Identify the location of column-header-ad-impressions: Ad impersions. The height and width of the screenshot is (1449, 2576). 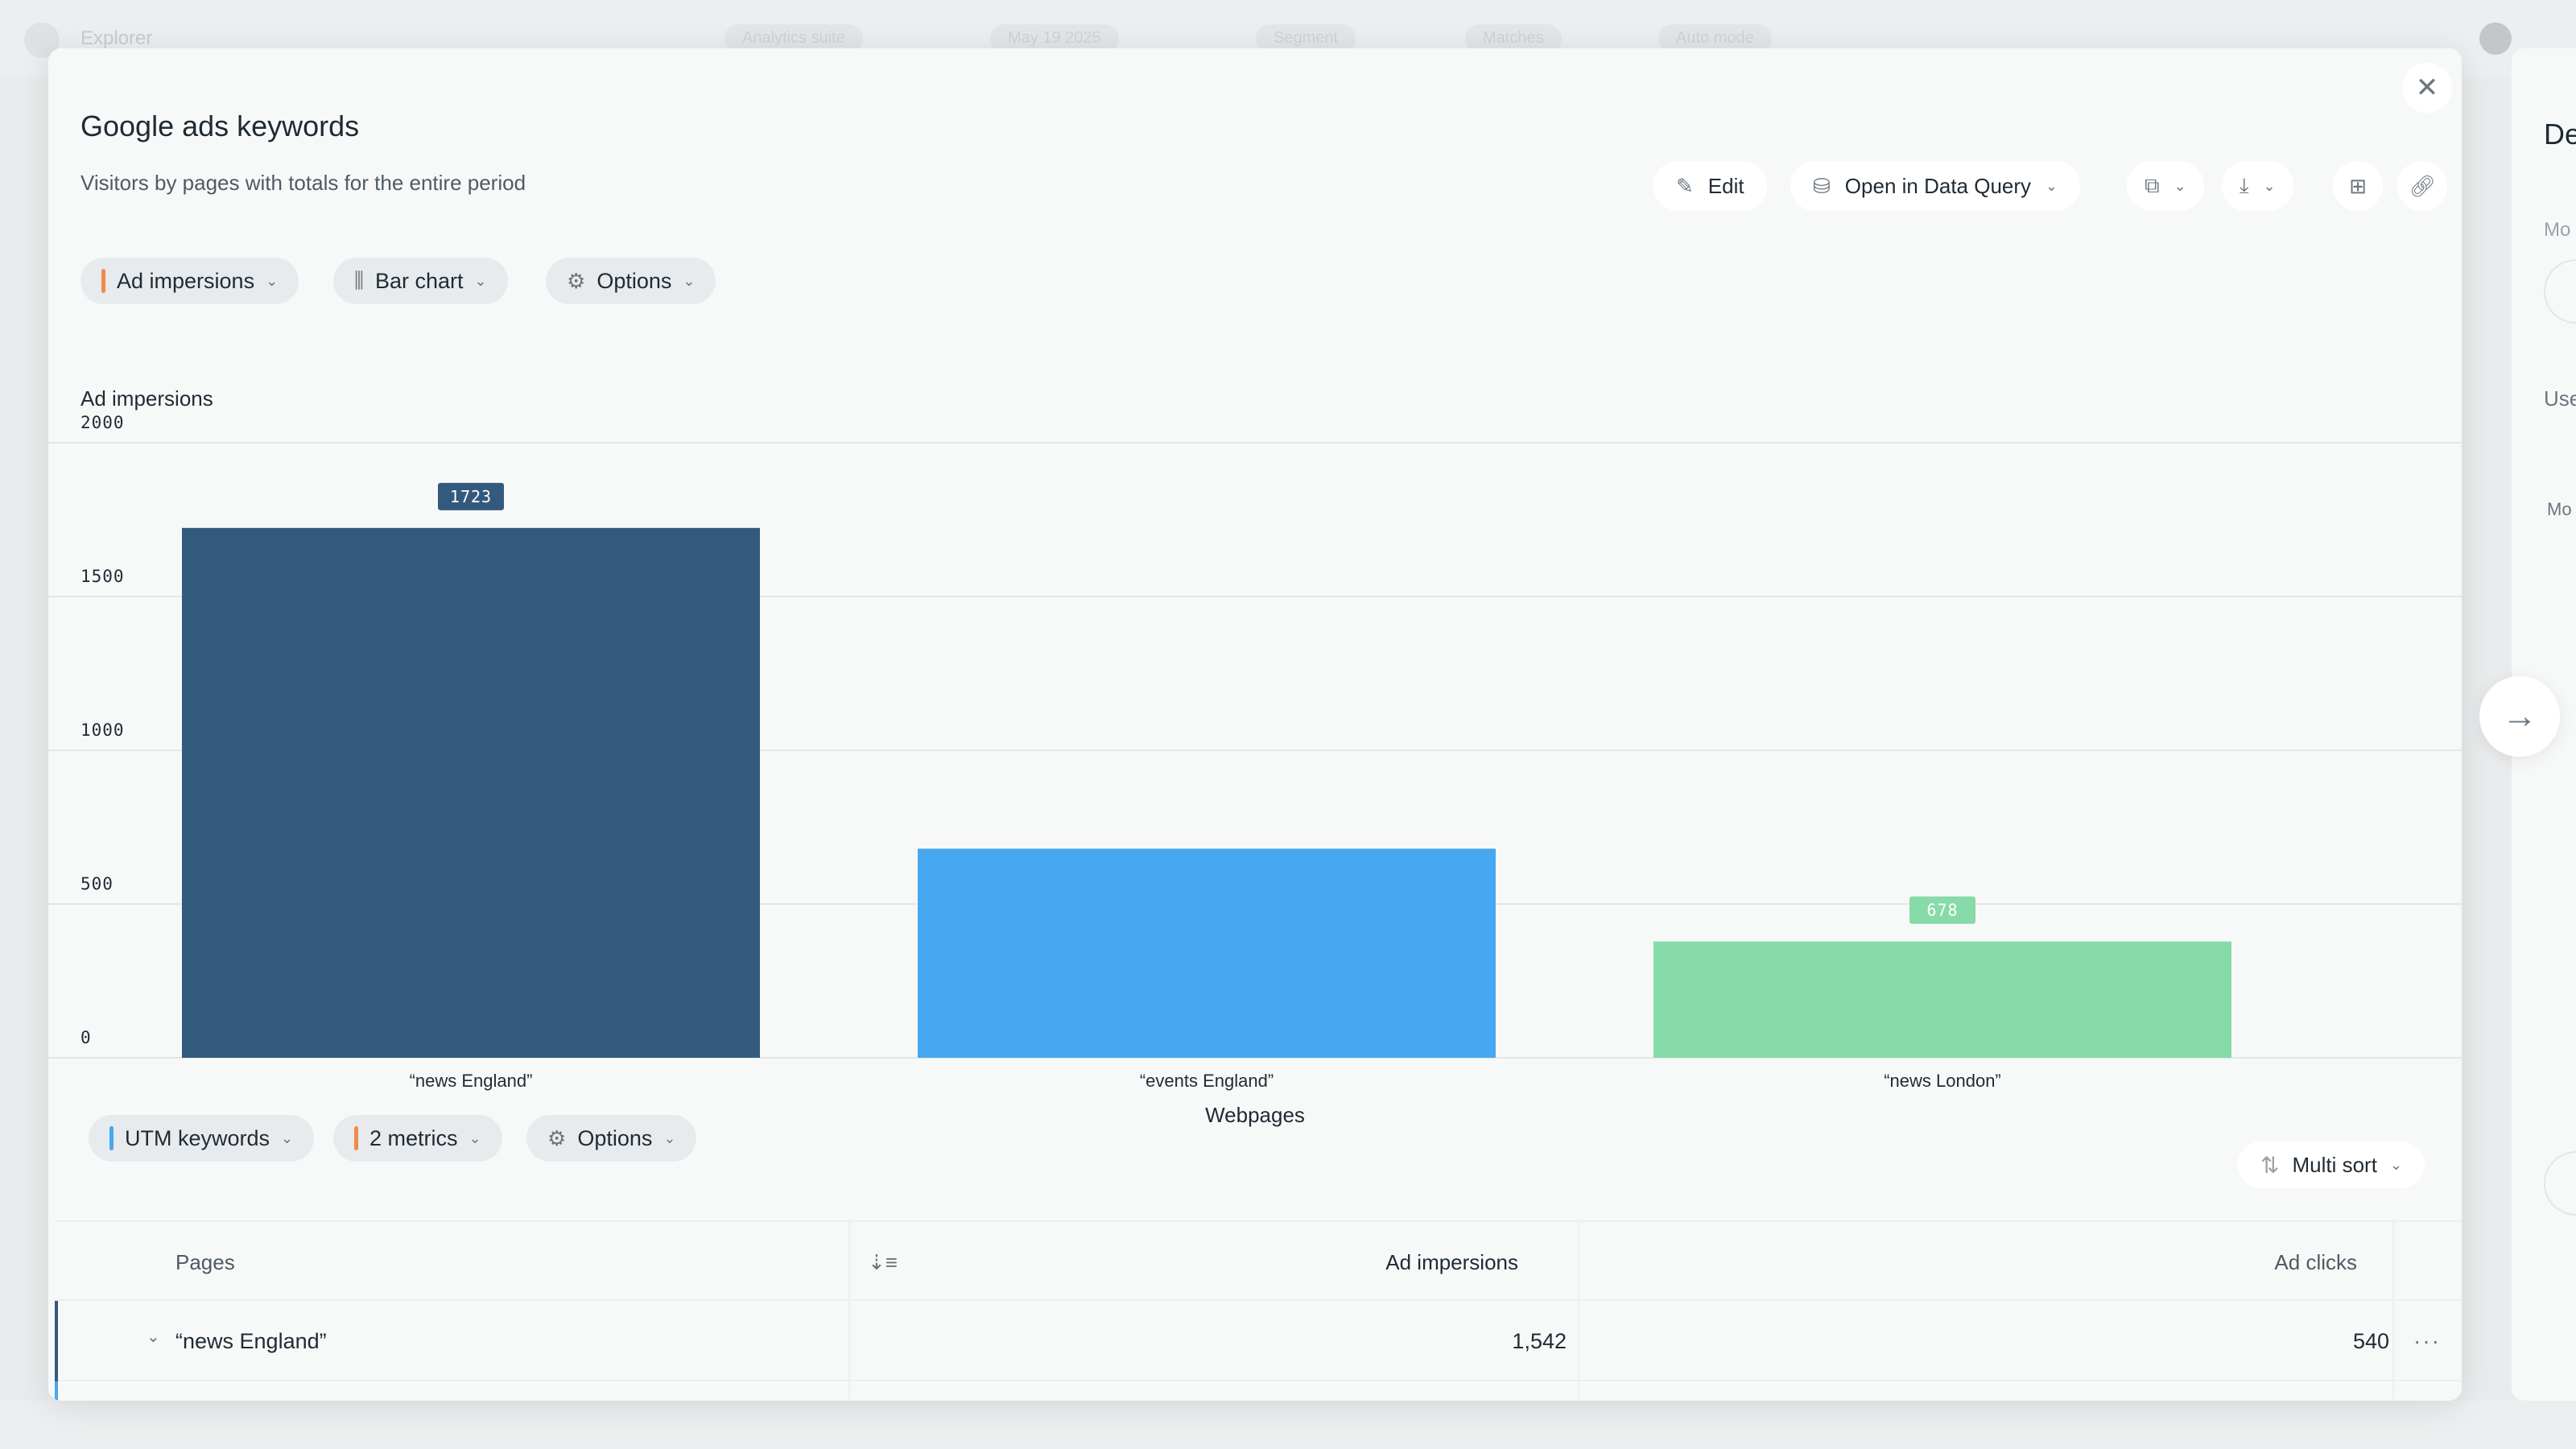
(1451, 1261).